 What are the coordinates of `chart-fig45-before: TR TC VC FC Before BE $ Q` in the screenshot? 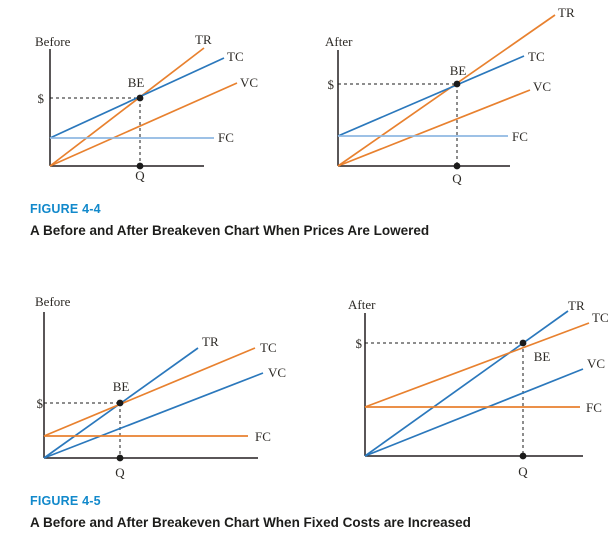 It's located at (160, 387).